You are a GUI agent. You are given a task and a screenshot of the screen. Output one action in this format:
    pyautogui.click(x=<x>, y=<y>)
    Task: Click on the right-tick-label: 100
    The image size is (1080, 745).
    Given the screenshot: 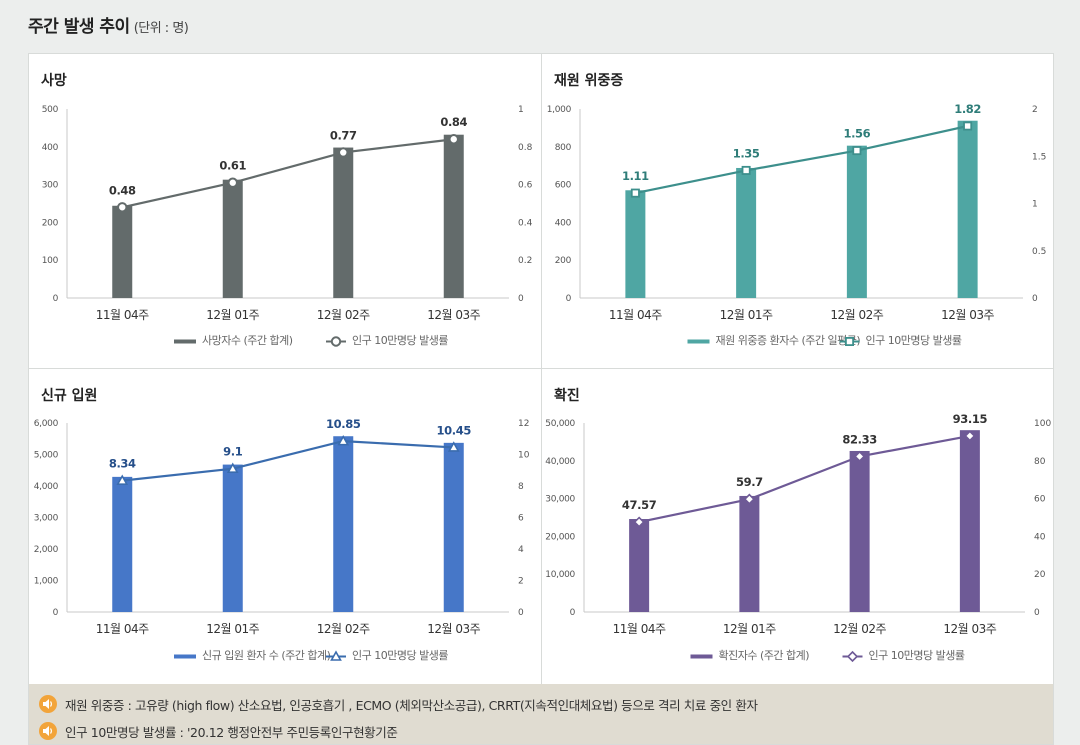 What is the action you would take?
    pyautogui.click(x=1042, y=424)
    